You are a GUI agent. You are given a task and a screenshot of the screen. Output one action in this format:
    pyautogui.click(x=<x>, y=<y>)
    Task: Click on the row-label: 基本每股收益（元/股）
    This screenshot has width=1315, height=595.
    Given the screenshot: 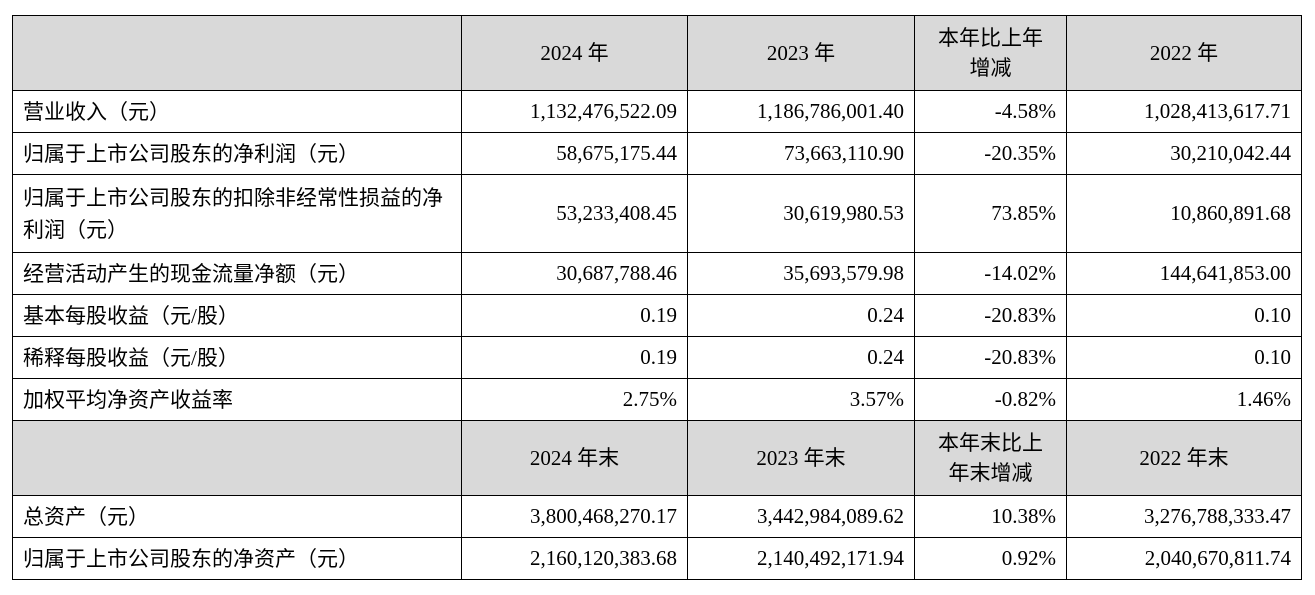 What is the action you would take?
    pyautogui.click(x=237, y=315)
    